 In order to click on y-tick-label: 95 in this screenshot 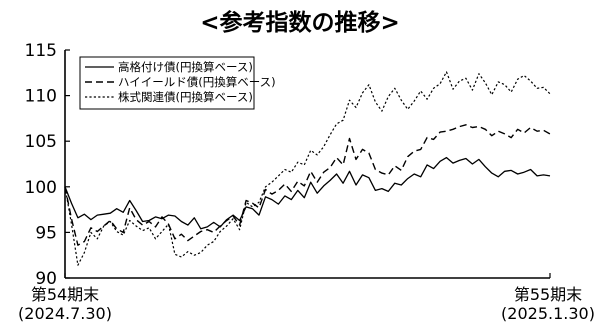, I will do `click(46, 233)`.